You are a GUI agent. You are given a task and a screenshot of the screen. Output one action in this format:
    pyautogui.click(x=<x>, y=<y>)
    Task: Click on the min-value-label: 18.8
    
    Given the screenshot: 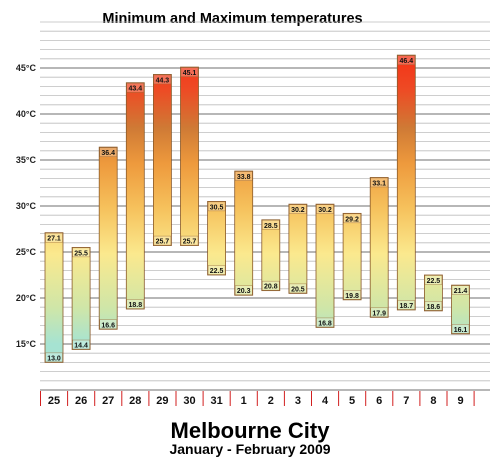 What is the action you would take?
    pyautogui.click(x=135, y=305)
    